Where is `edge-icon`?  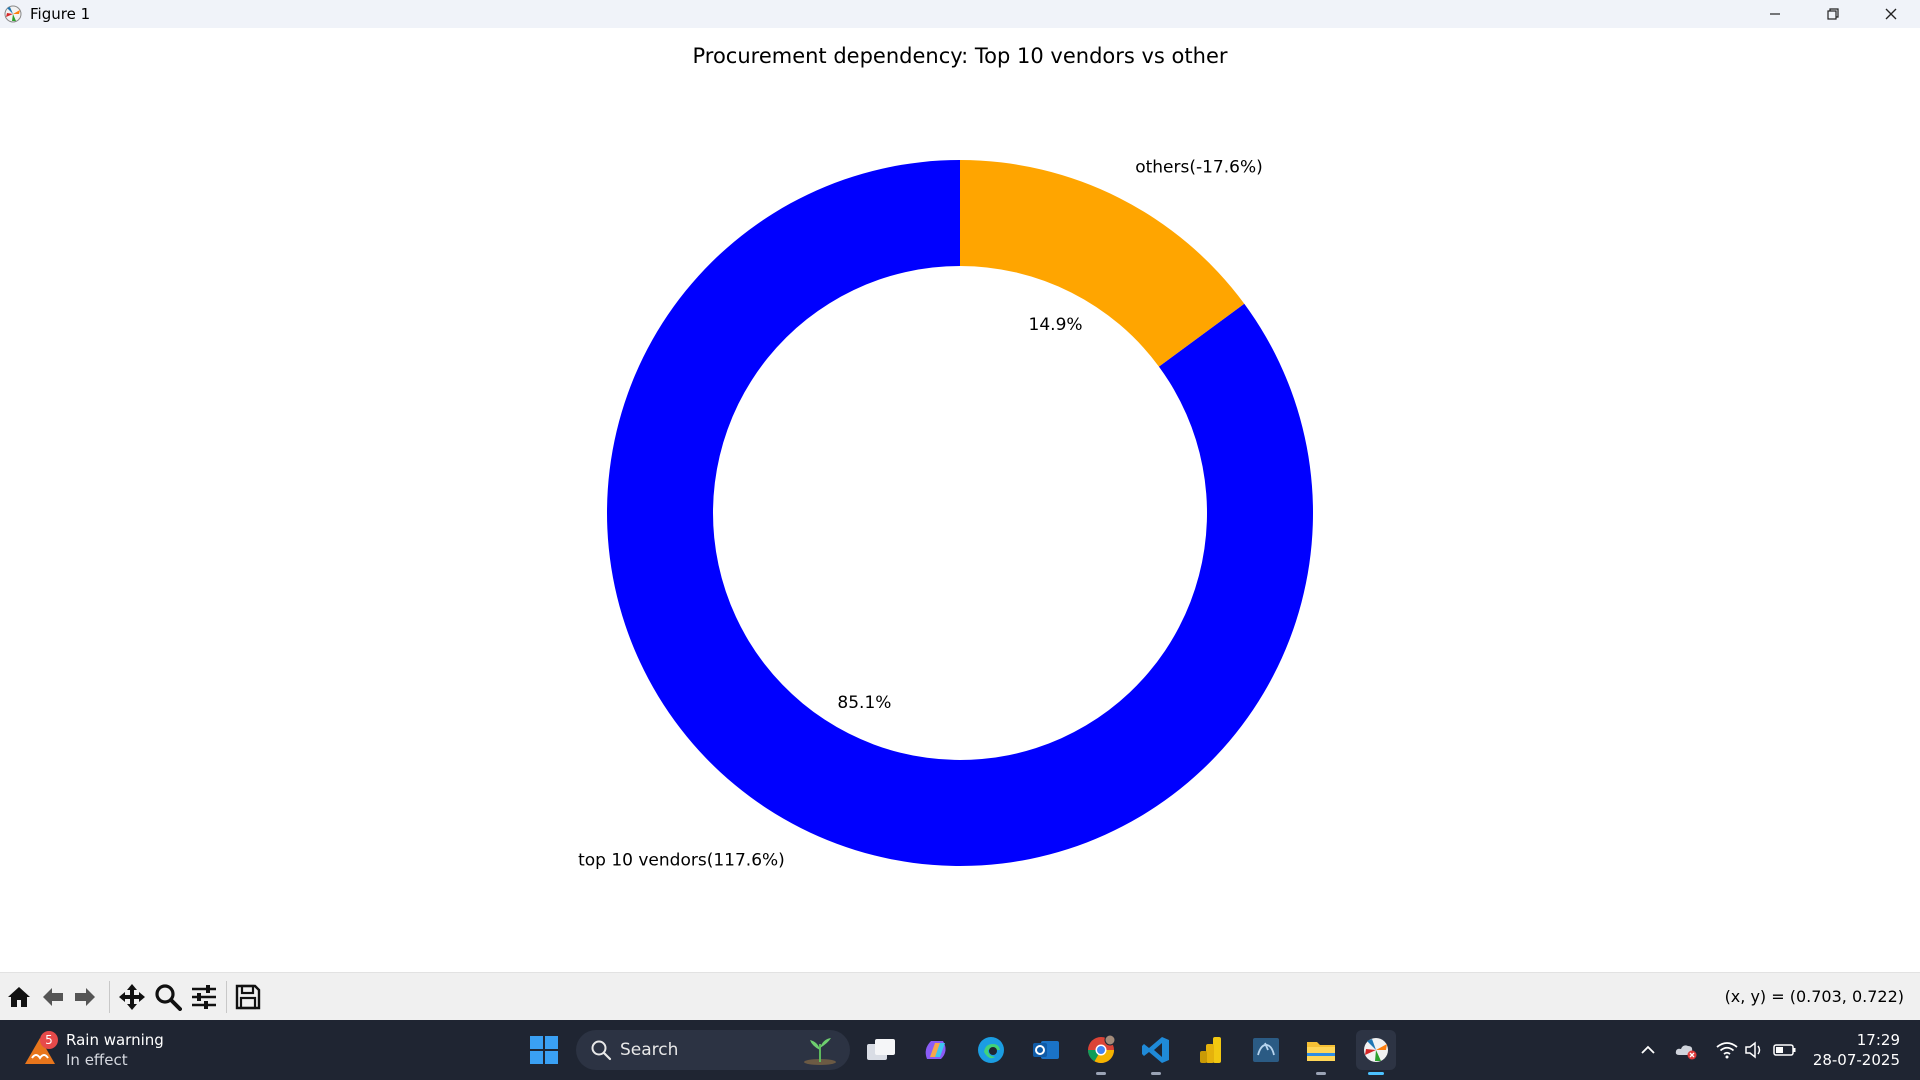 edge-icon is located at coordinates (991, 1050).